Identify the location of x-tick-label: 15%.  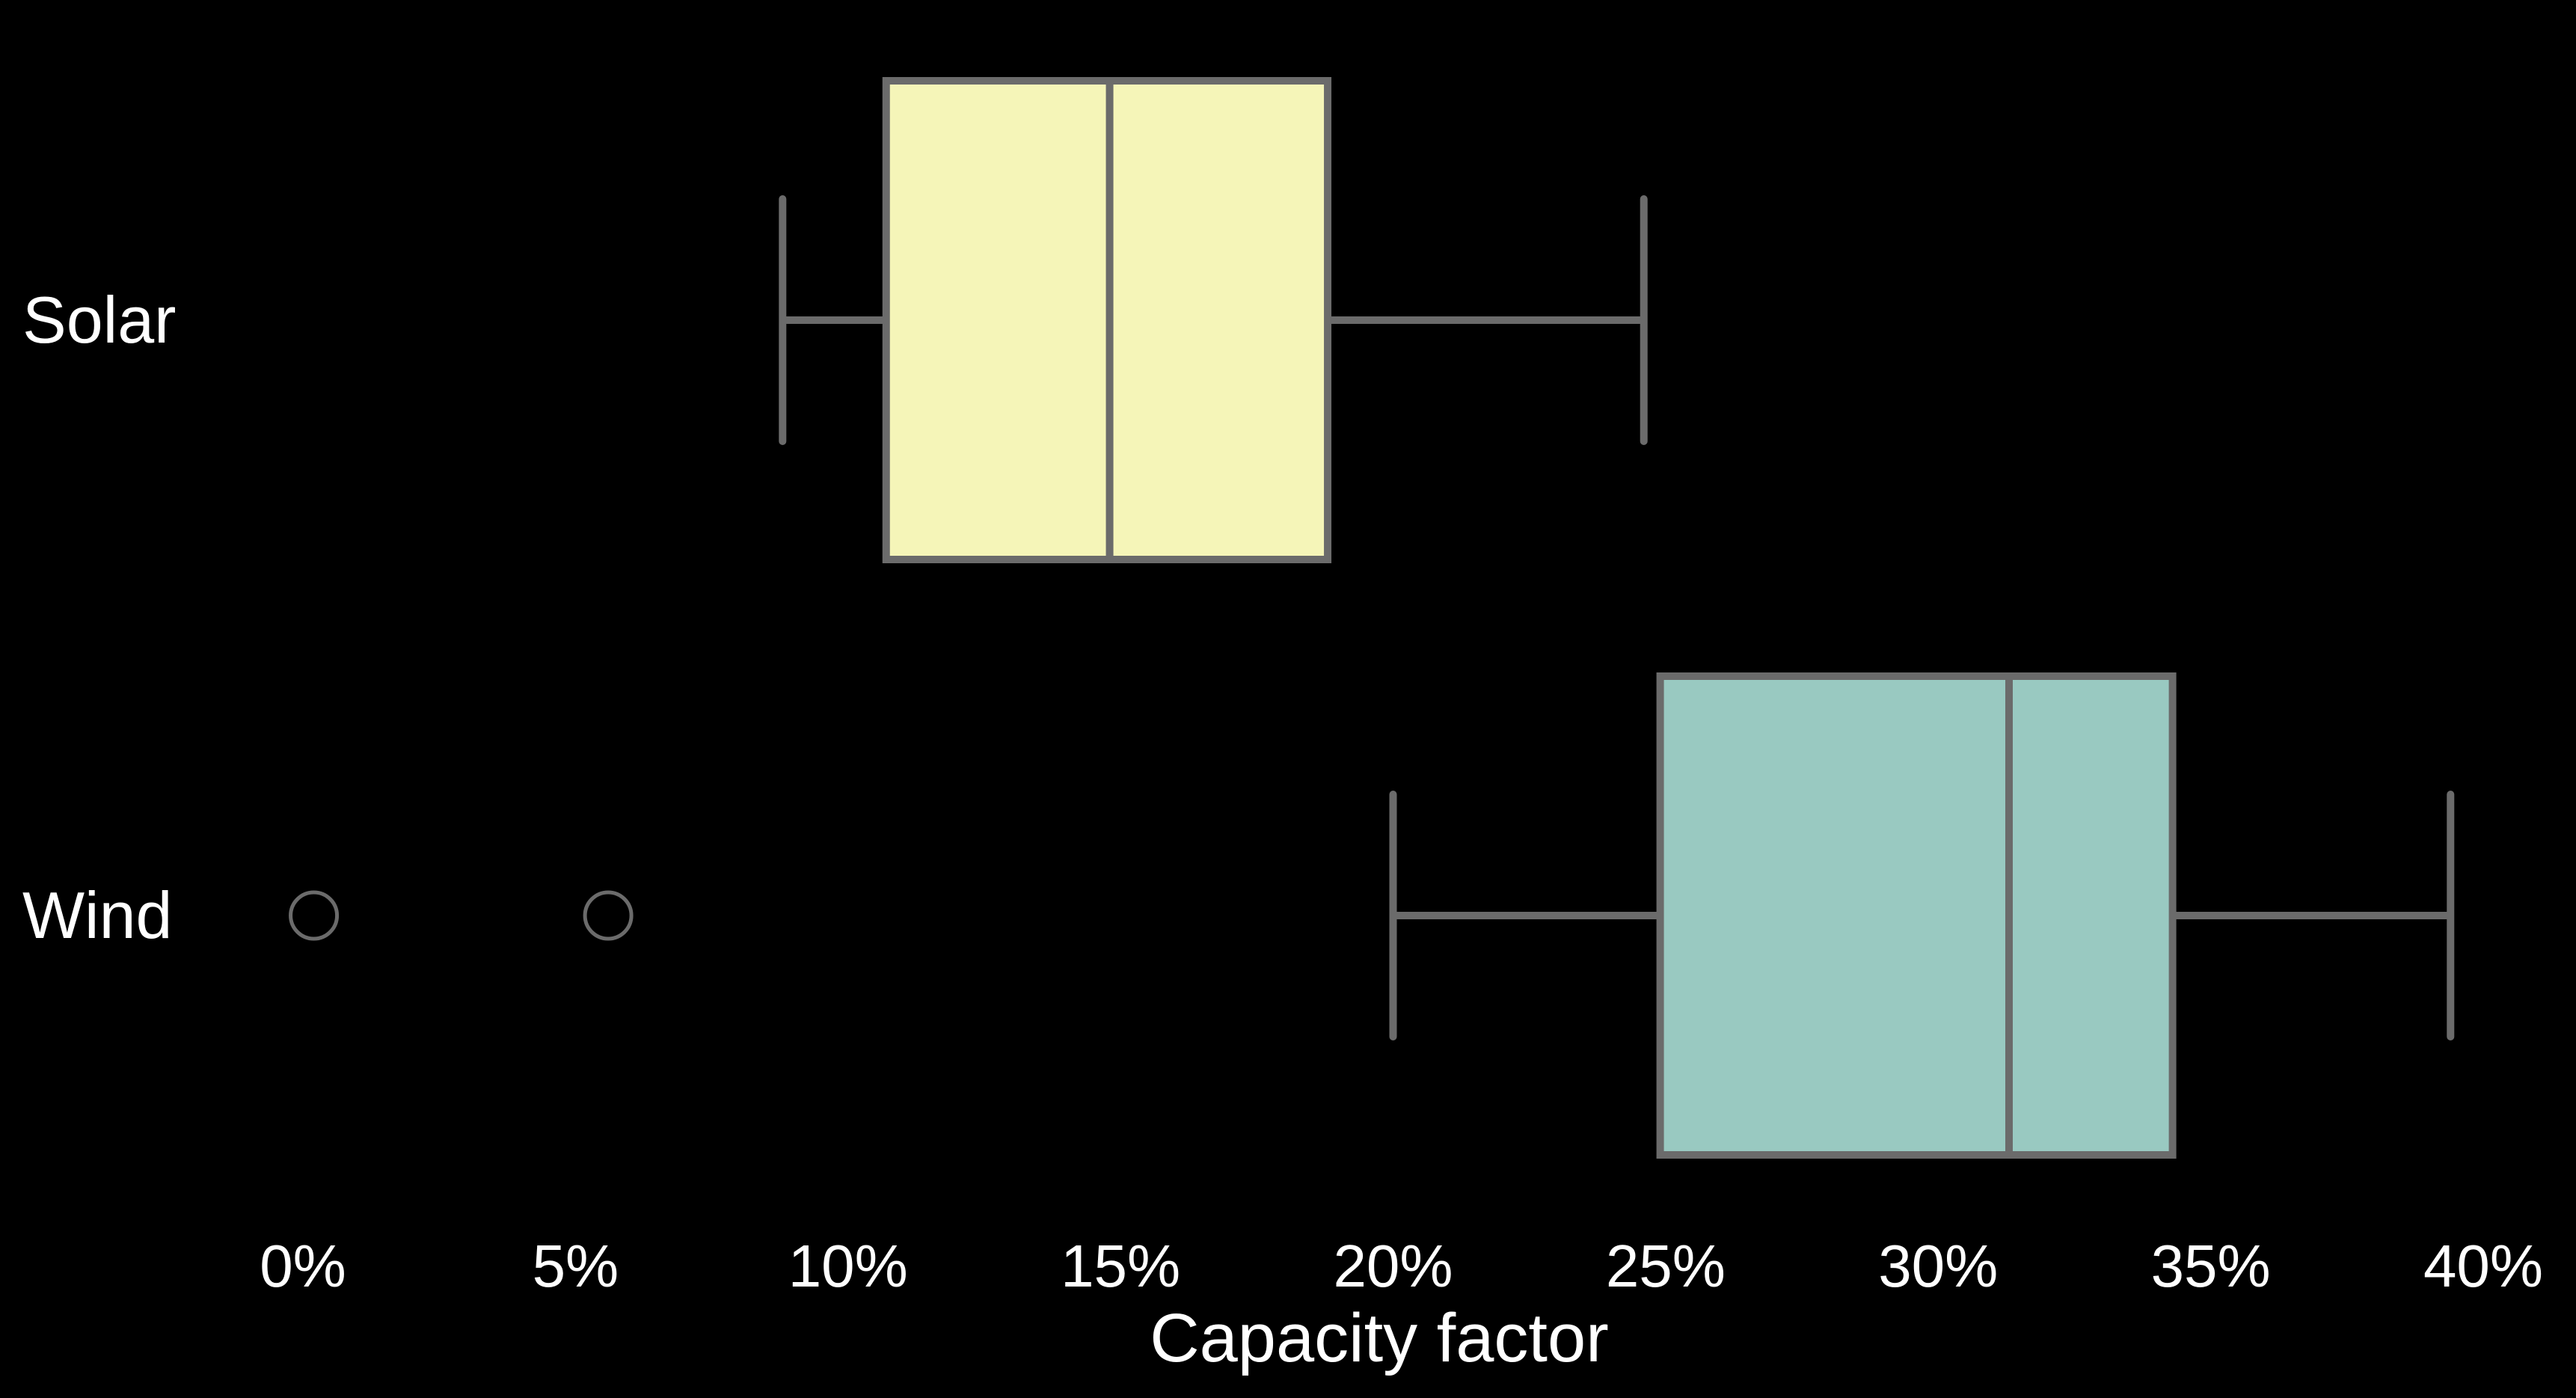
(1120, 1266).